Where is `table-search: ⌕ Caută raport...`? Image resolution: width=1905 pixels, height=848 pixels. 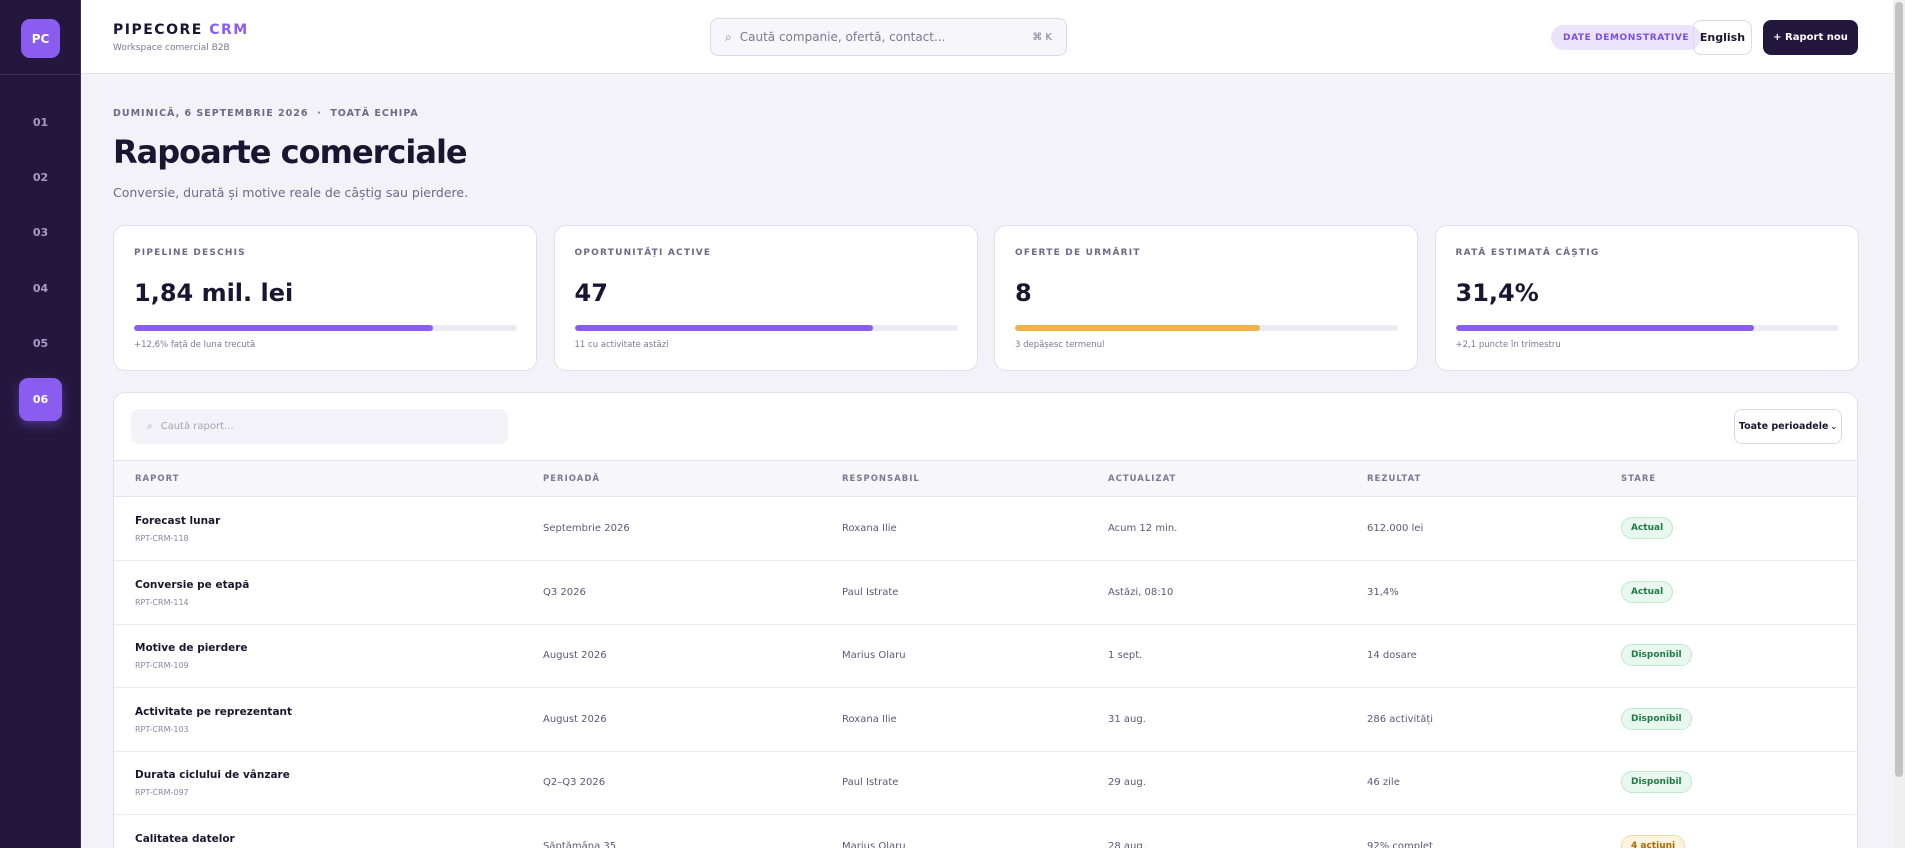
table-search: ⌕ Caută raport... is located at coordinates (319, 426).